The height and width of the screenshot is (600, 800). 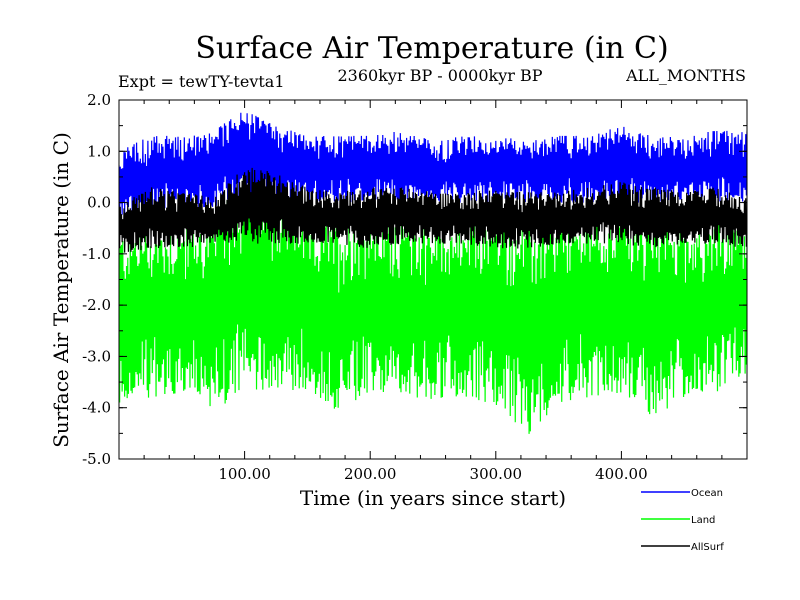 What do you see at coordinates (99, 203) in the screenshot?
I see `y-tick-label: 0.0` at bounding box center [99, 203].